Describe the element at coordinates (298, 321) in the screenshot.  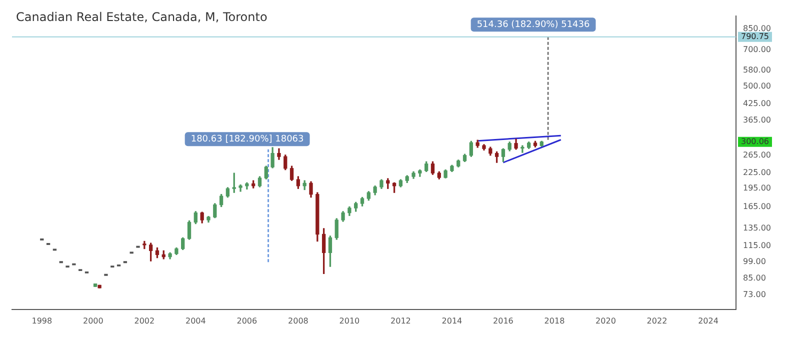
I see `x-tick-label: 2008` at that location.